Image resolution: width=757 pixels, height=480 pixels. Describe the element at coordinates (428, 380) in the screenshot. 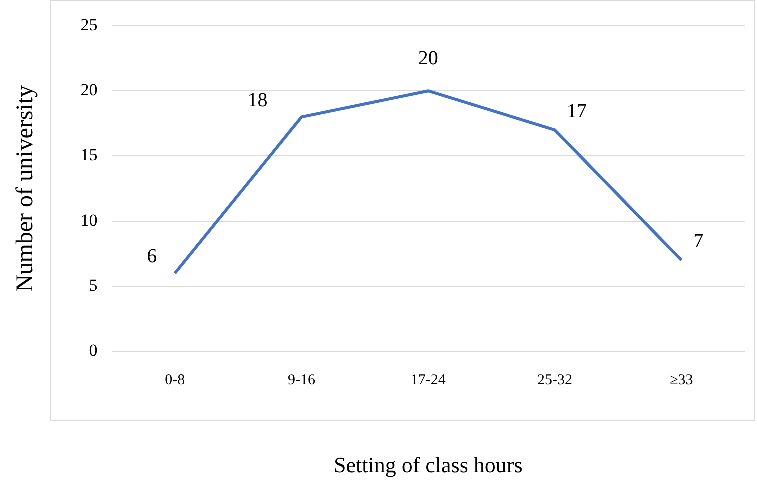

I see `x-tick-label: 17-24` at that location.